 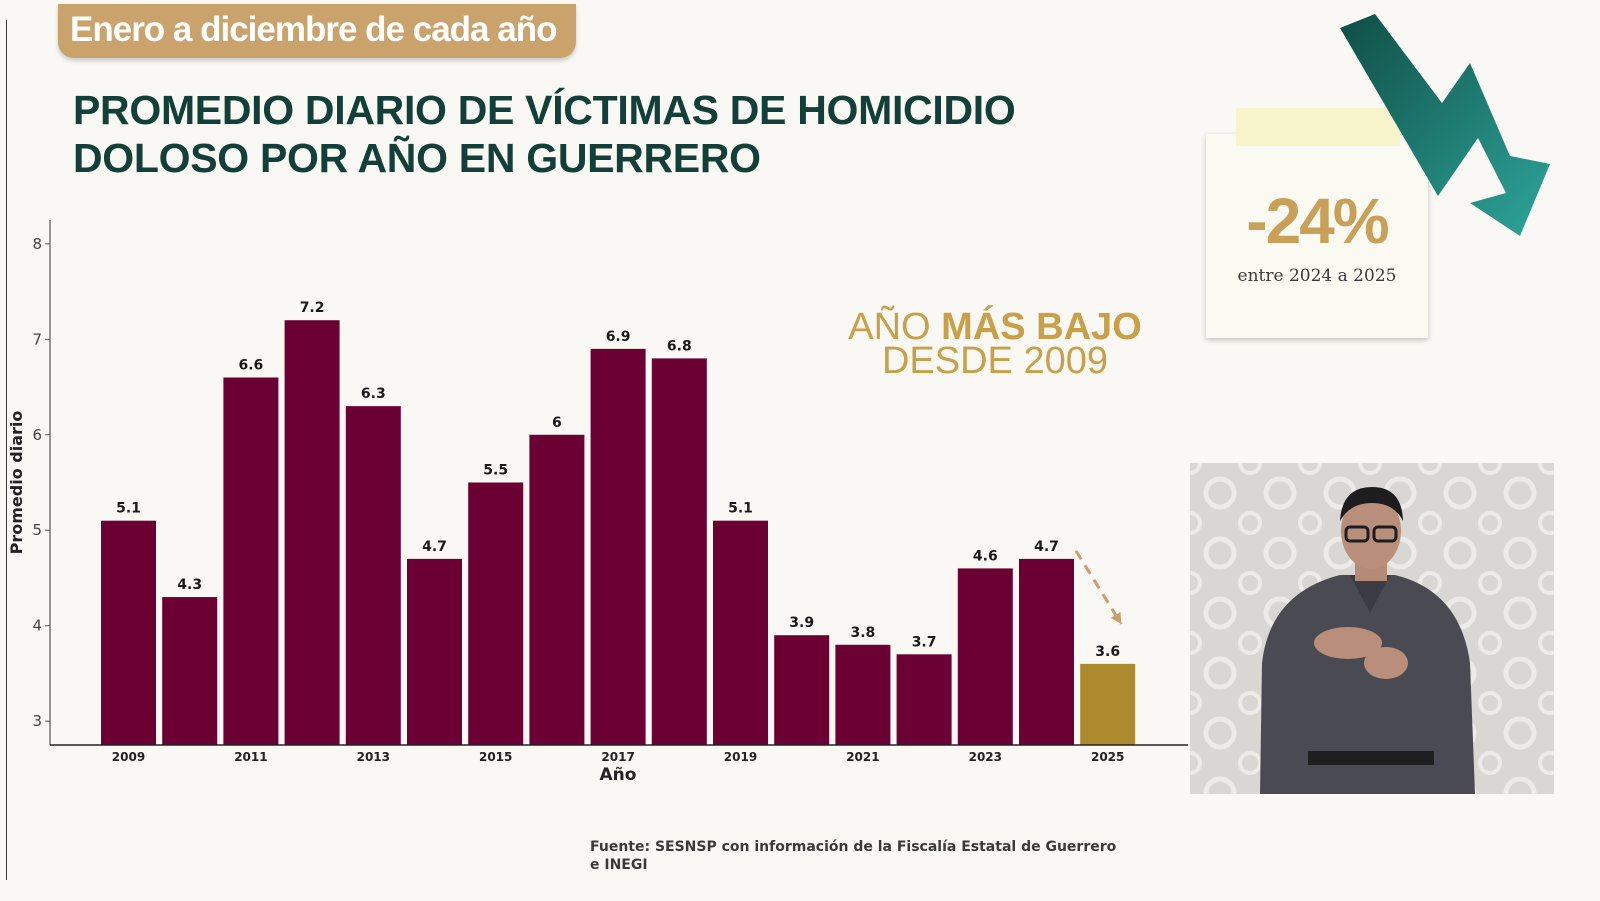 I want to click on change-caption: entre 2024 a 2025, so click(x=1317, y=276).